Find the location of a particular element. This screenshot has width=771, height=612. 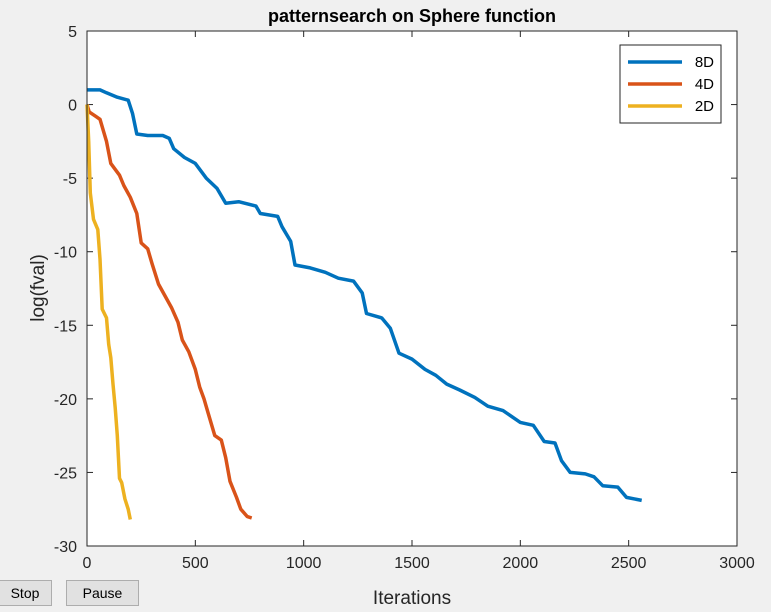

legend-label-4d: 4D is located at coordinates (704, 84).